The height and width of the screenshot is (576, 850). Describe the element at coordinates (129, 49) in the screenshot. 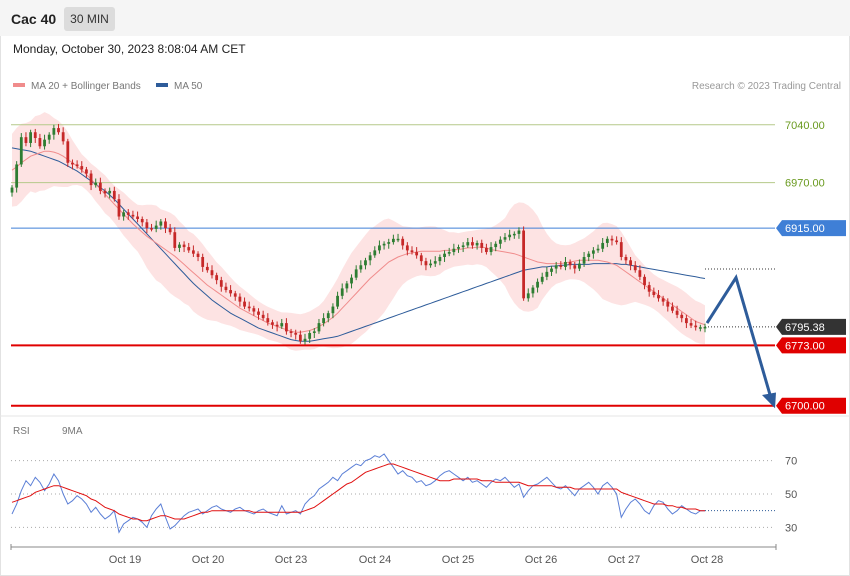

I see `chart-datetime: Monday, October 30, 2023 8:08:04 AM CET` at that location.